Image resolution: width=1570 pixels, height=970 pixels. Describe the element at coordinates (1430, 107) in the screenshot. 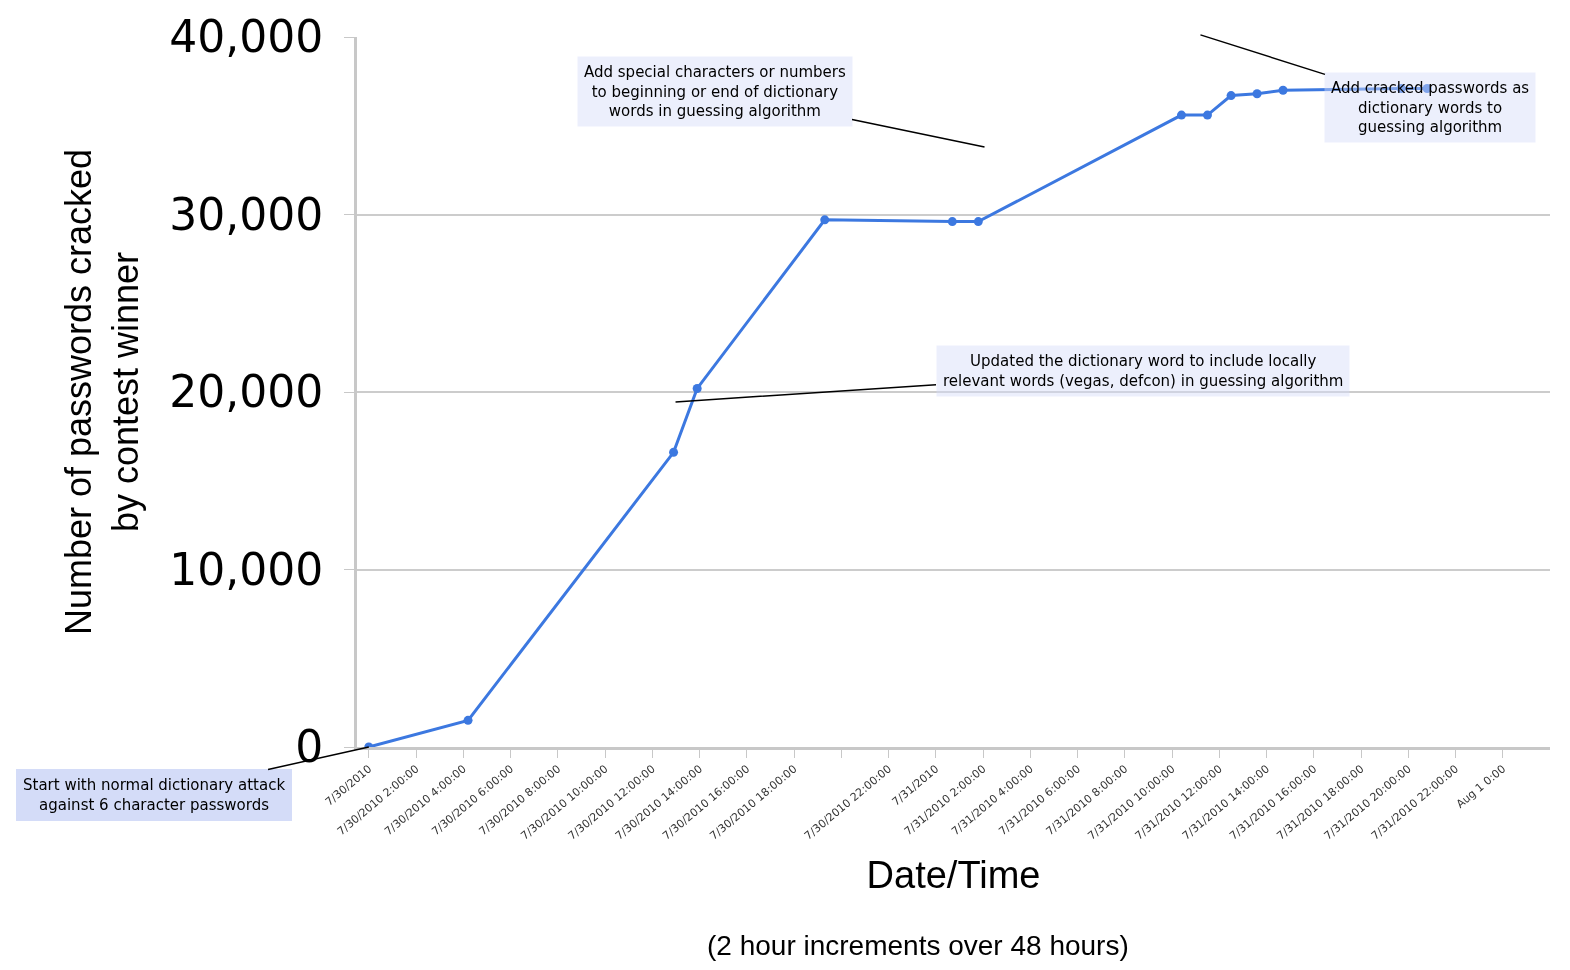

I see `annotation: Add cracked passwords as dictionary words to guessing algorithm` at that location.